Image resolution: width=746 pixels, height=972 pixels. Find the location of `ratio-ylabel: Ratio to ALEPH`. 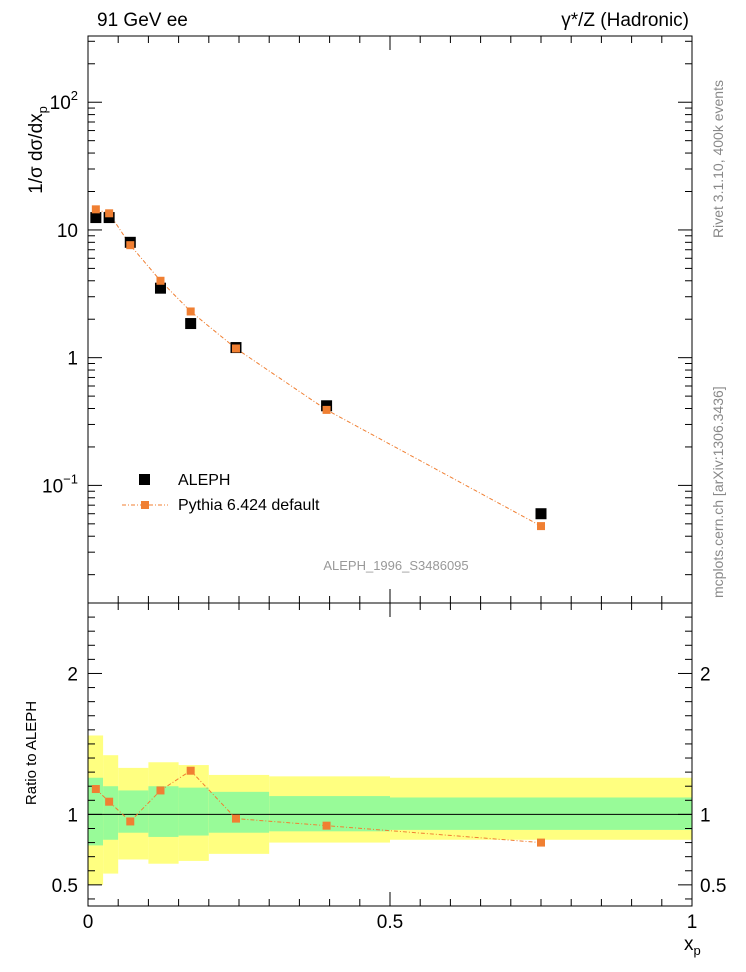

ratio-ylabel: Ratio to ALEPH is located at coordinates (31, 753).